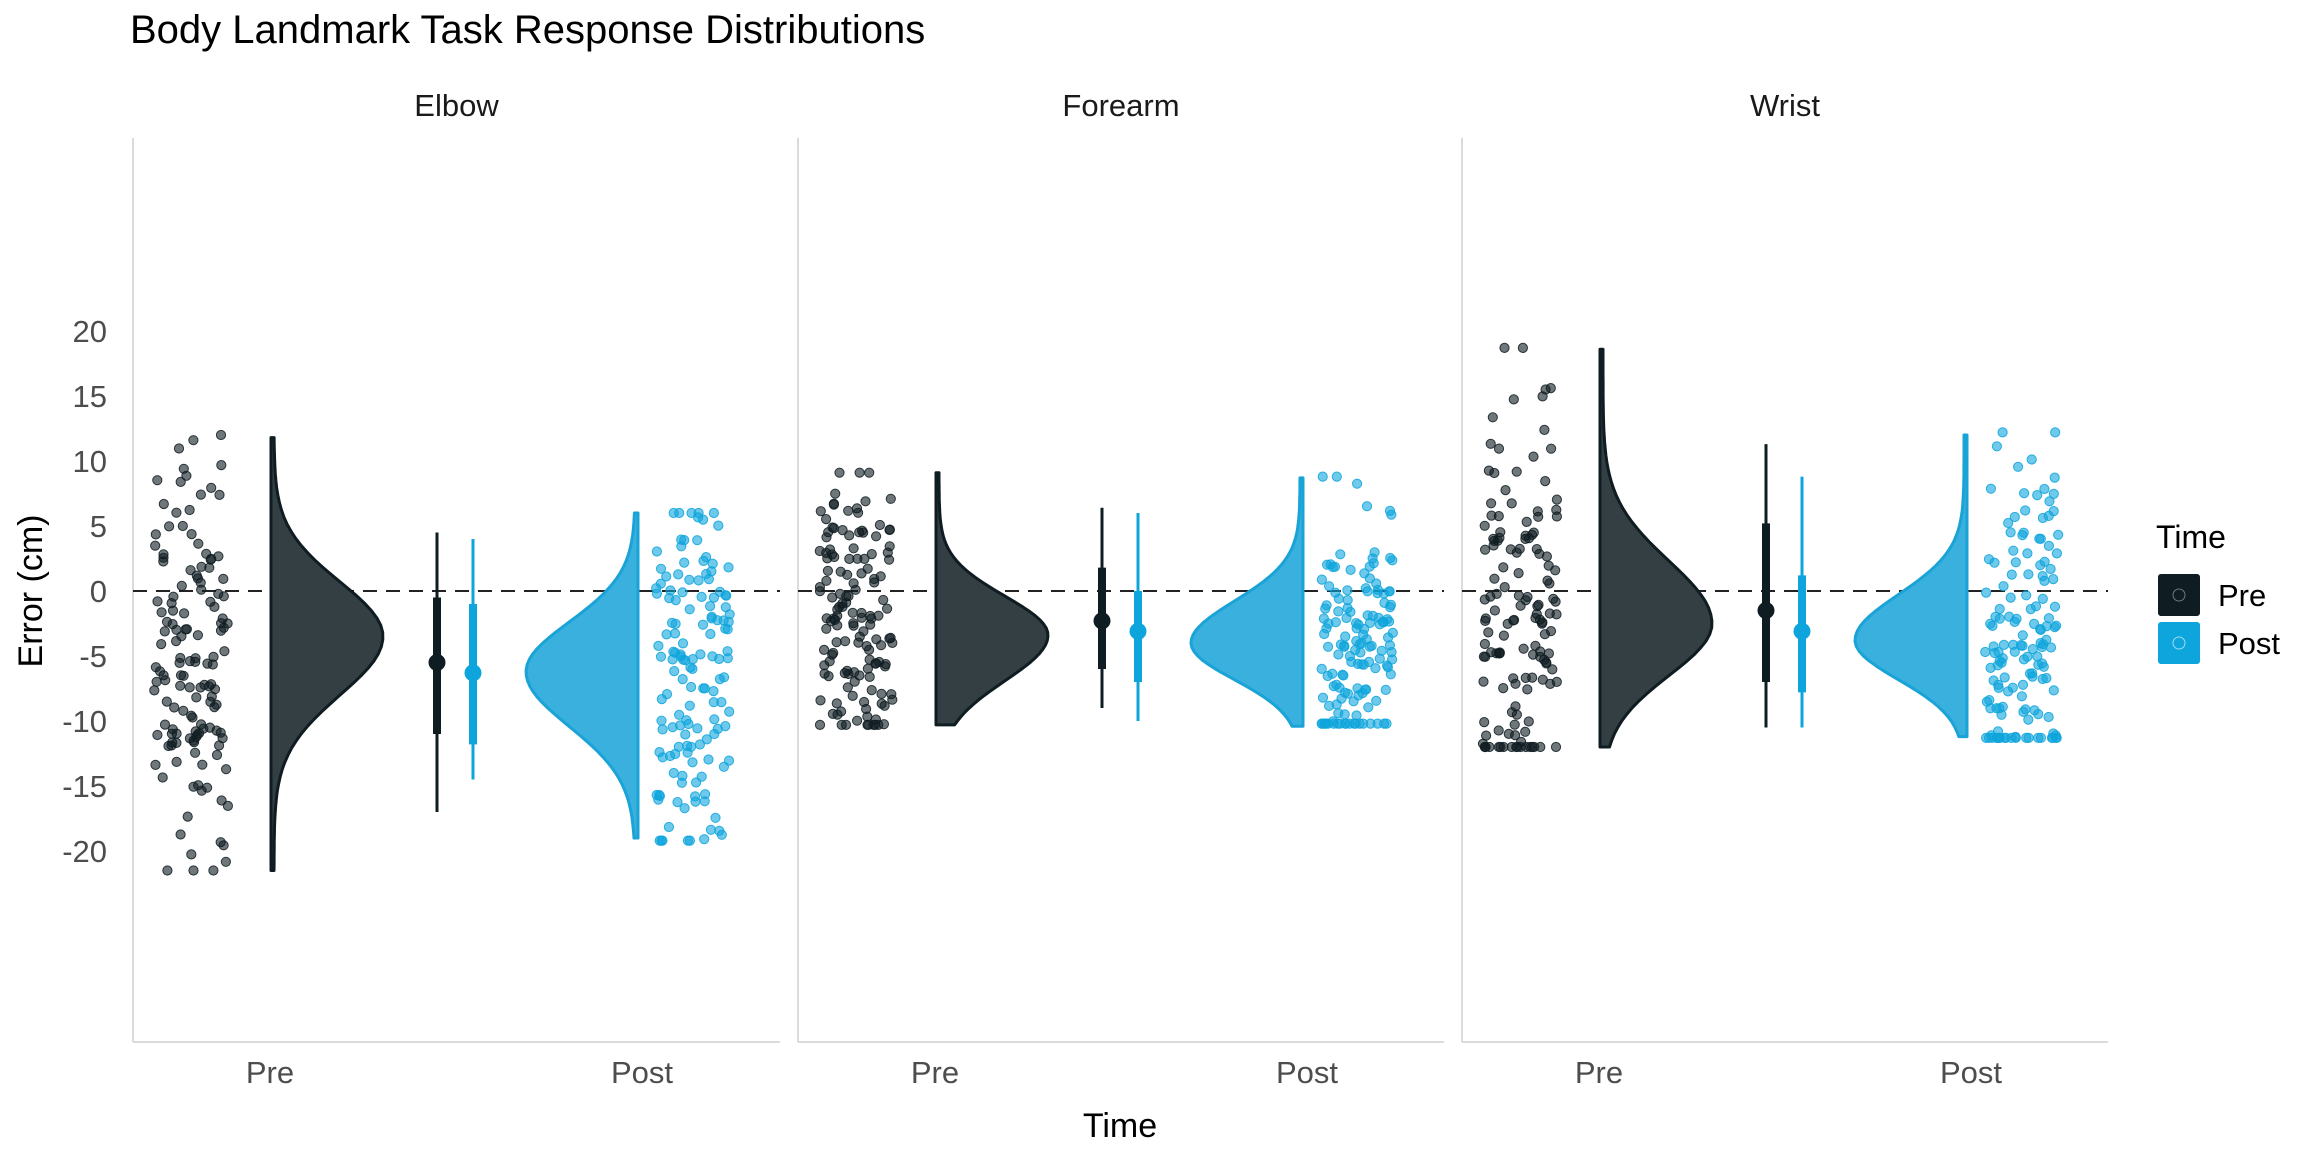 This screenshot has width=2304, height=1152. What do you see at coordinates (1911, 586) in the screenshot?
I see `density-wrist-post` at bounding box center [1911, 586].